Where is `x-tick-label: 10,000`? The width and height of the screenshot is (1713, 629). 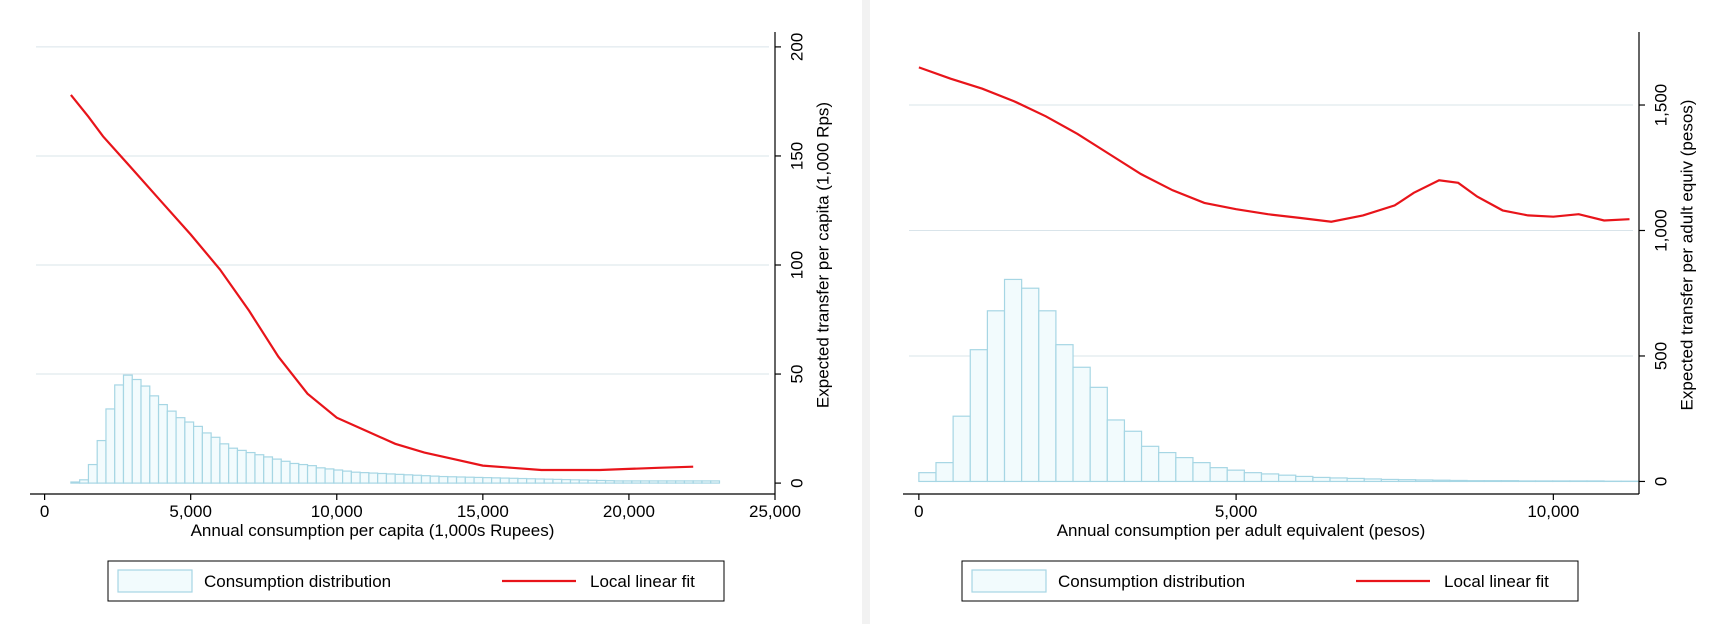
x-tick-label: 10,000 is located at coordinates (337, 511).